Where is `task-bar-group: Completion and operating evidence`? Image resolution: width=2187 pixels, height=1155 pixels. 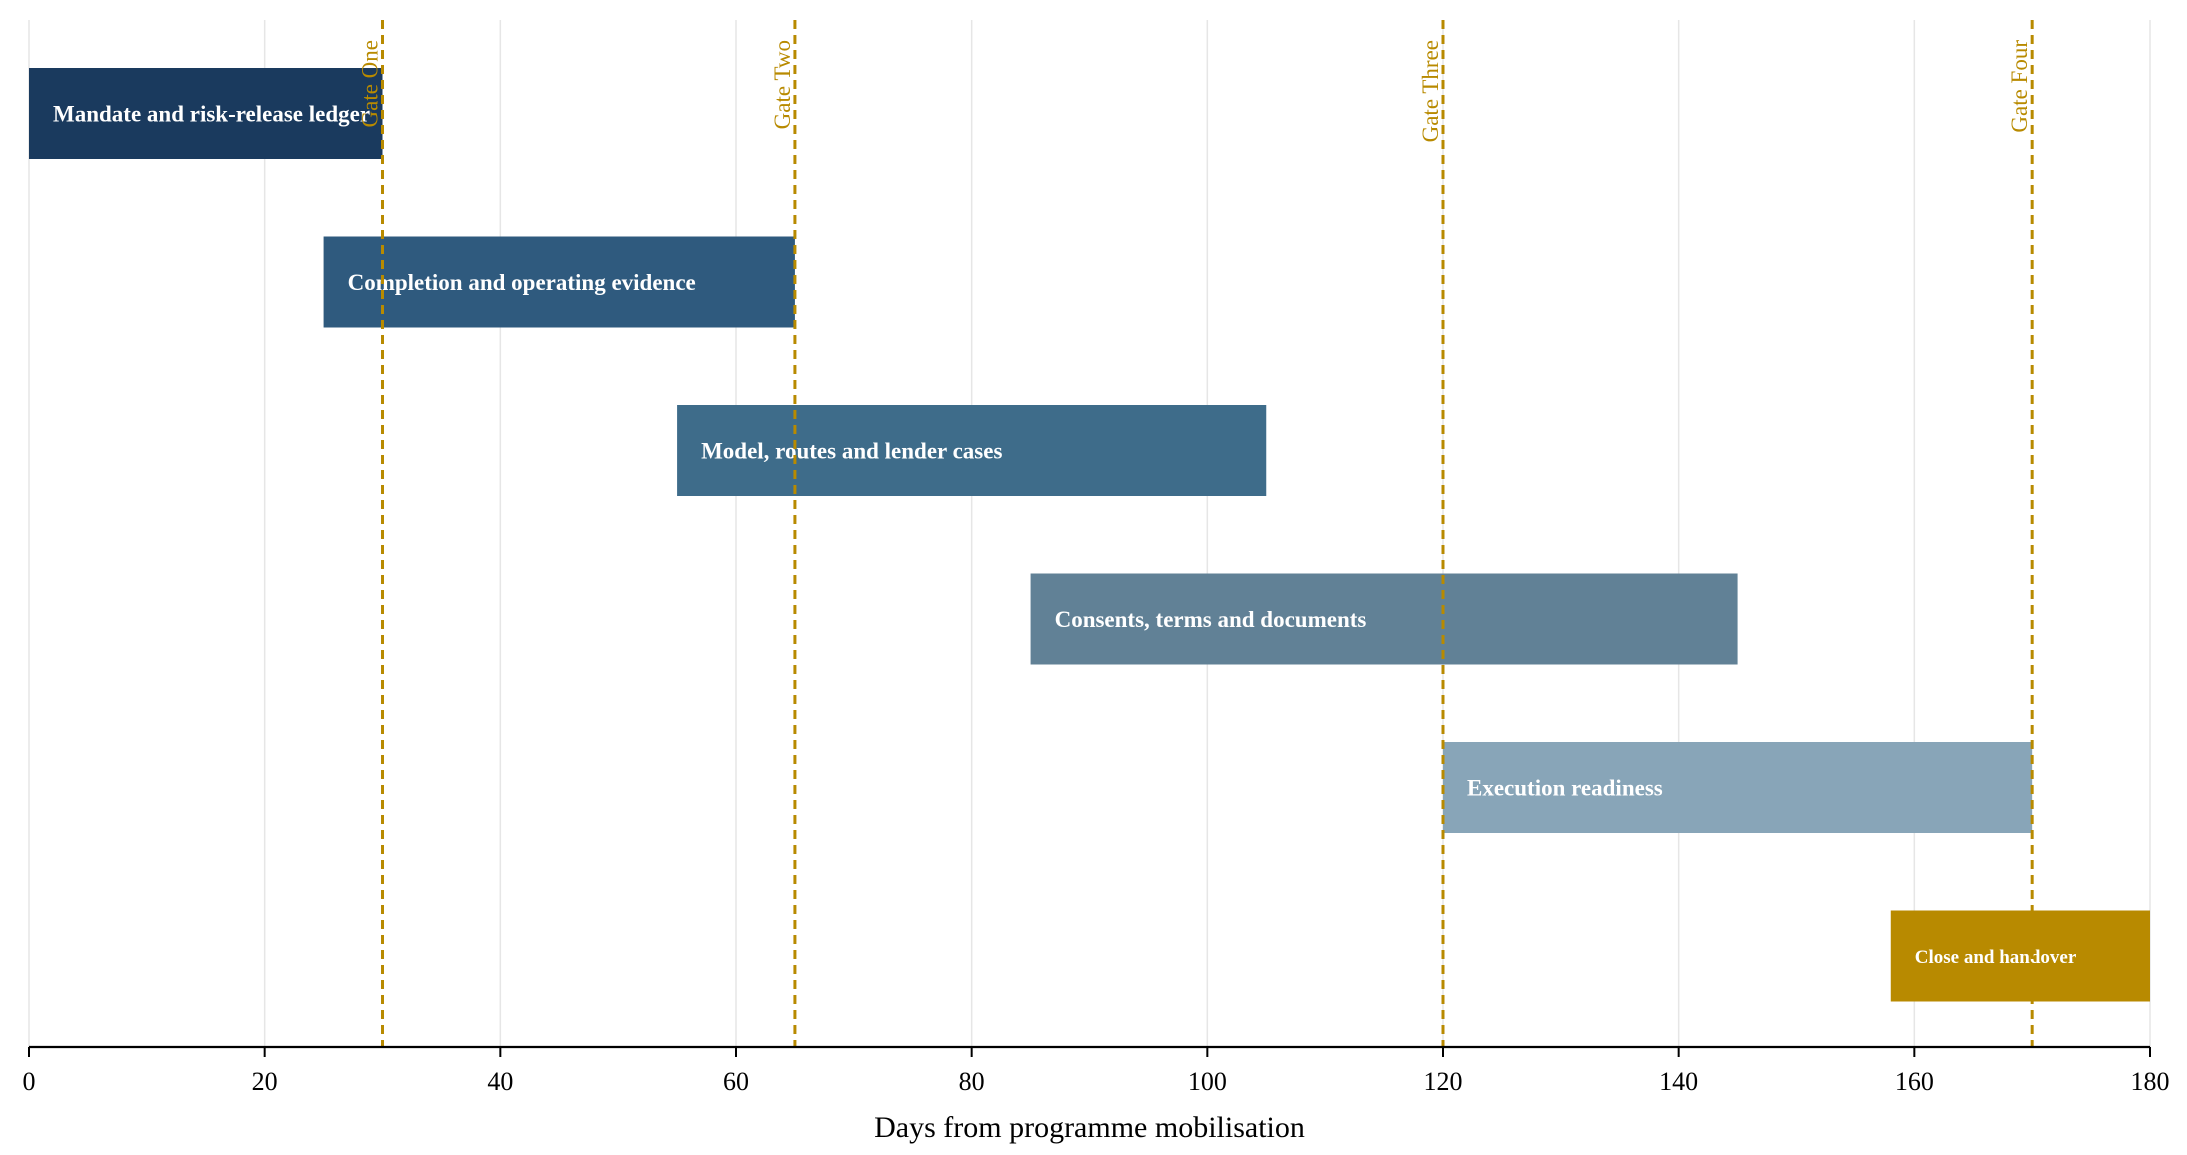 task-bar-group: Completion and operating evidence is located at coordinates (559, 282).